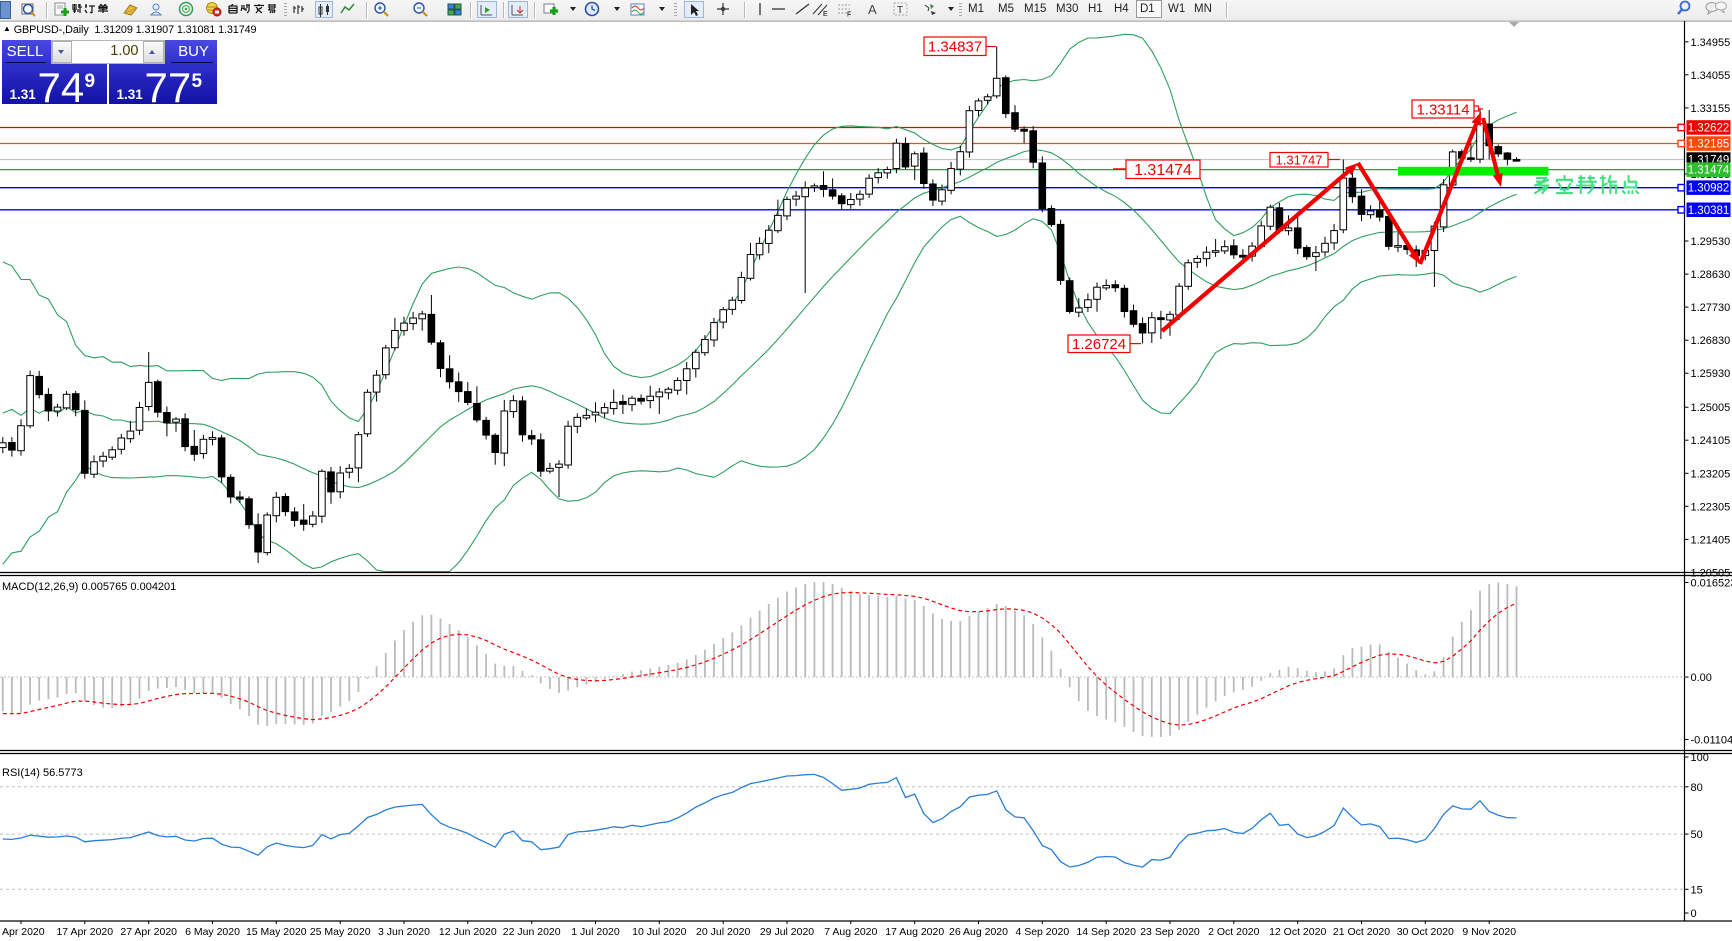 This screenshot has width=1732, height=941. I want to click on svg-text: 1.34955, so click(1711, 43).